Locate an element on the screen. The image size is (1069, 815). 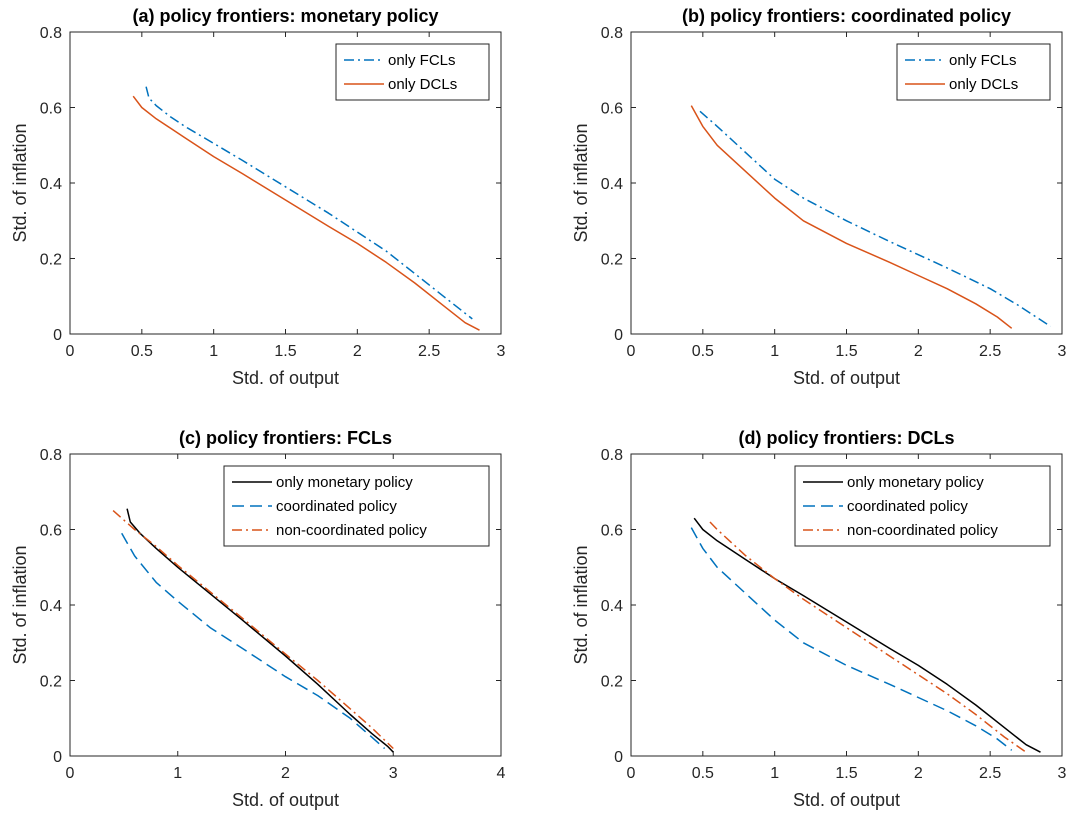
chart-title: (d) policy frontiers: DCLs is located at coordinates (846, 438).